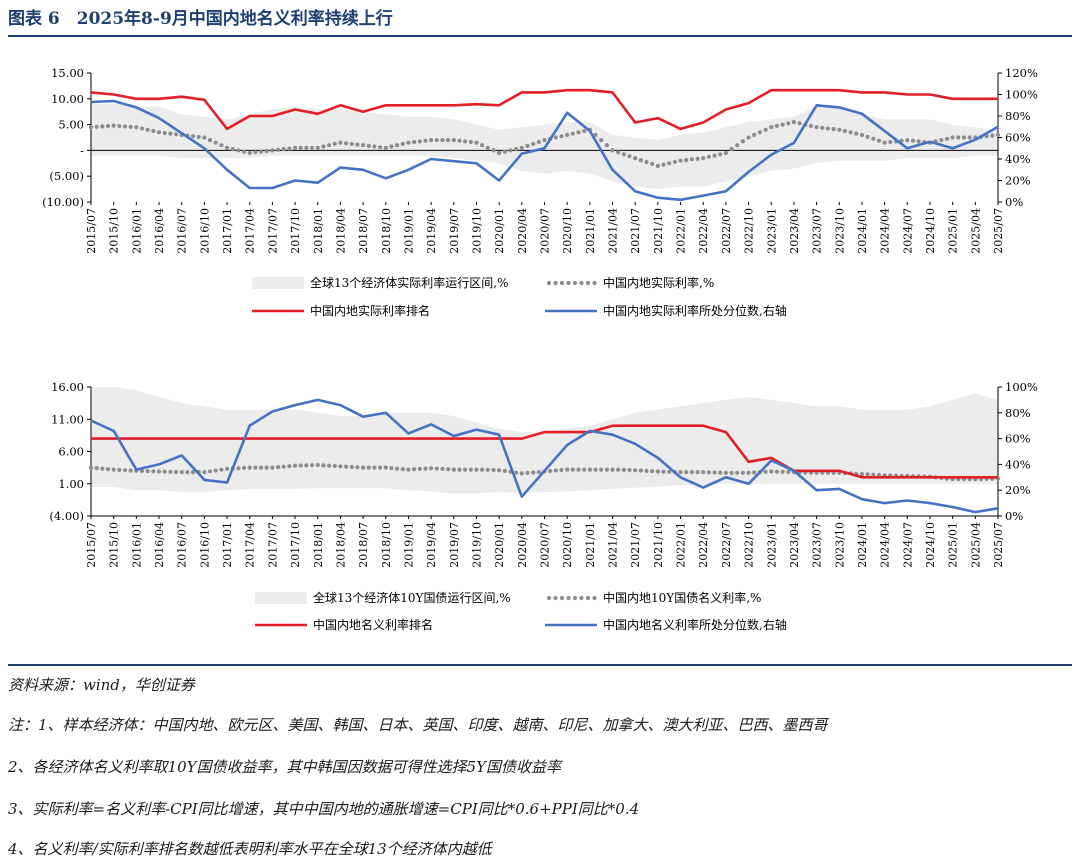  Describe the element at coordinates (295, 545) in the screenshot. I see `x-tick-label: 2017/10` at that location.